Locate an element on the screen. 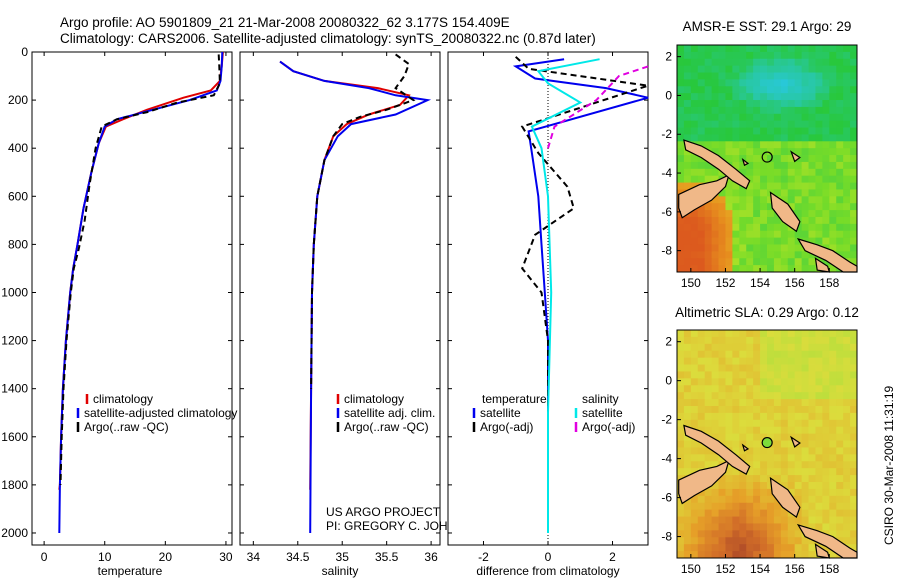  land-polygon is located at coordinates (704, 482).